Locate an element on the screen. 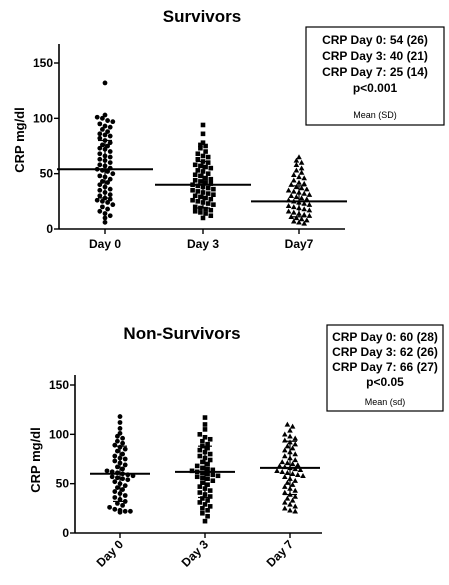 The image size is (449, 585). stats-p-value: p<0.05 is located at coordinates (385, 382).